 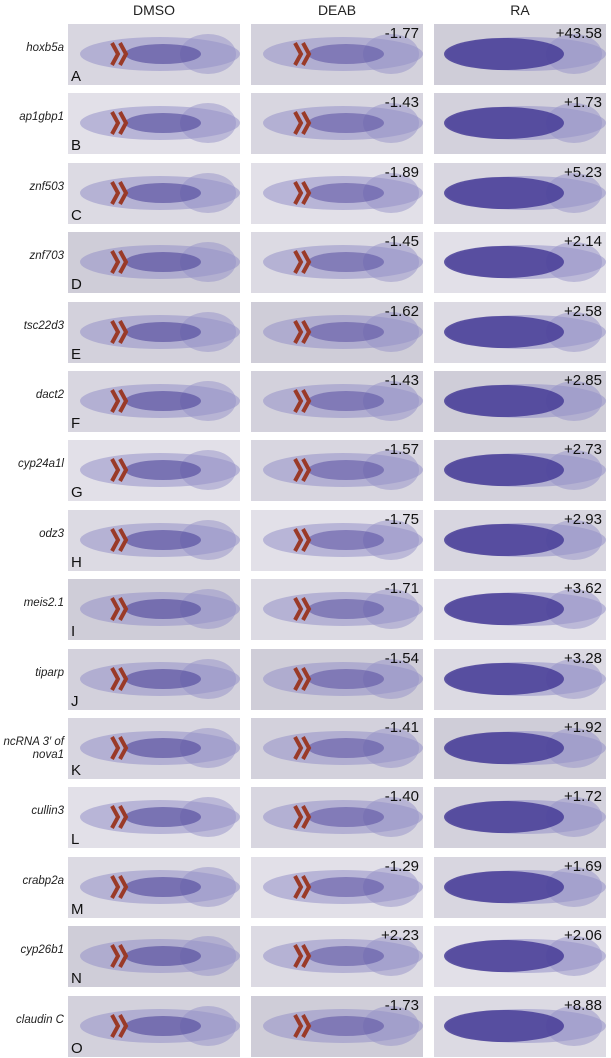 I want to click on embryo-panel: I, so click(x=154, y=610).